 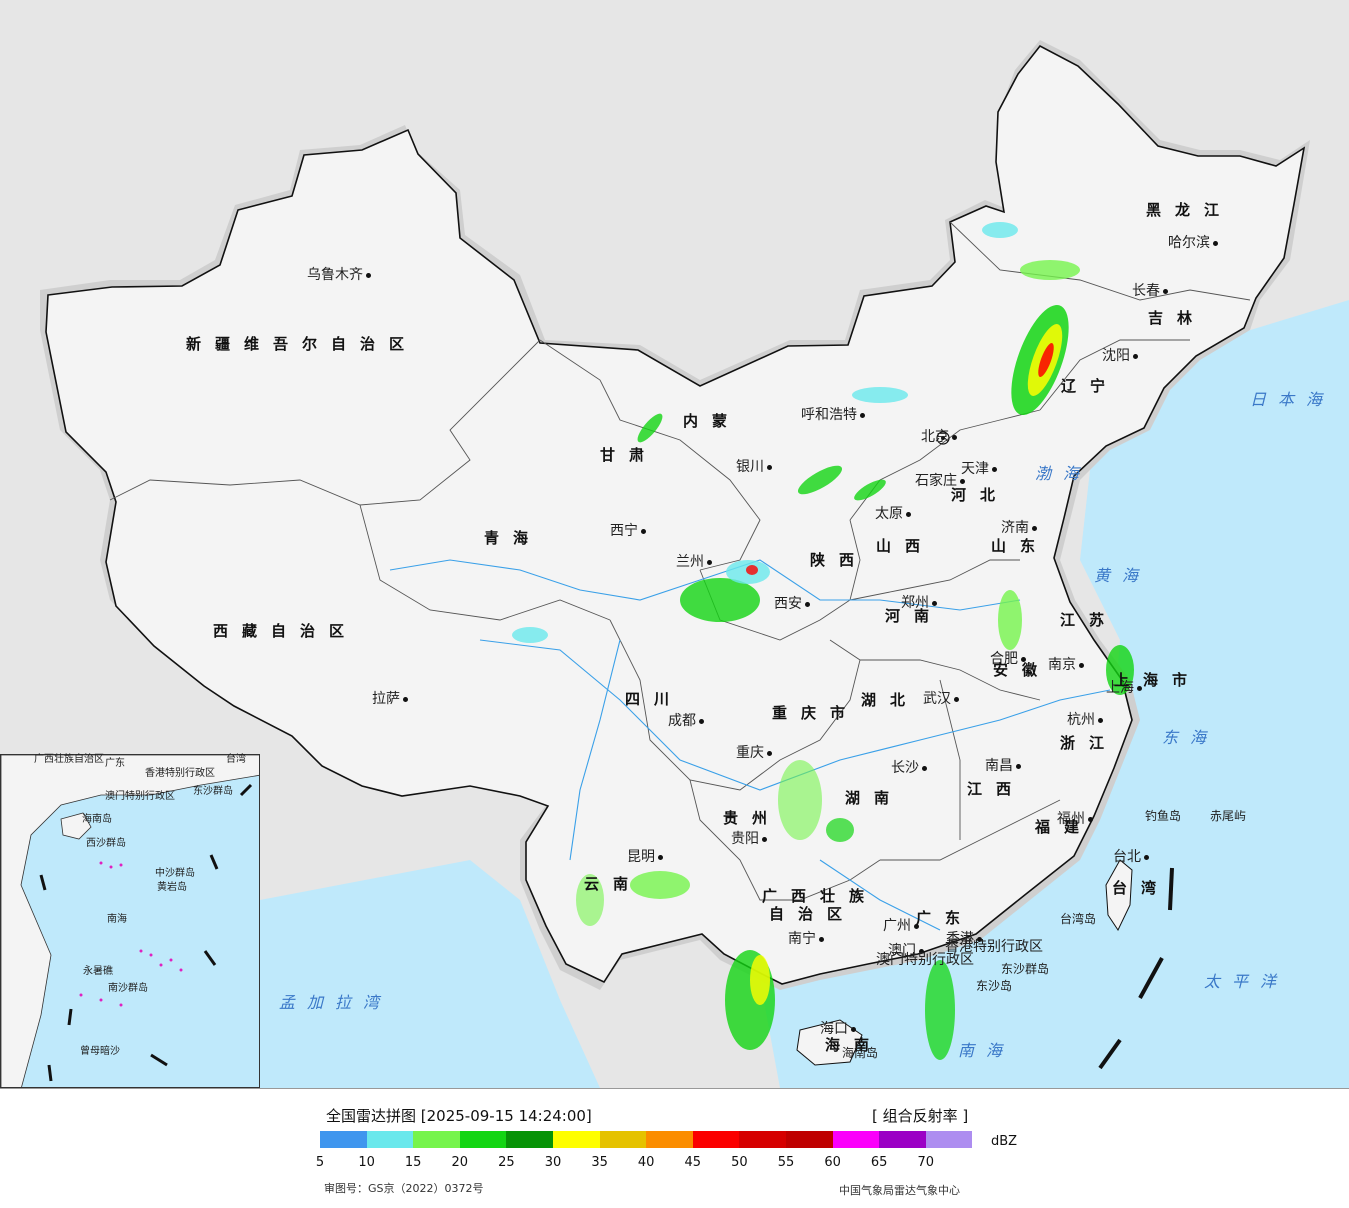 What do you see at coordinates (1119, 895) in the screenshot?
I see `taiwan-island` at bounding box center [1119, 895].